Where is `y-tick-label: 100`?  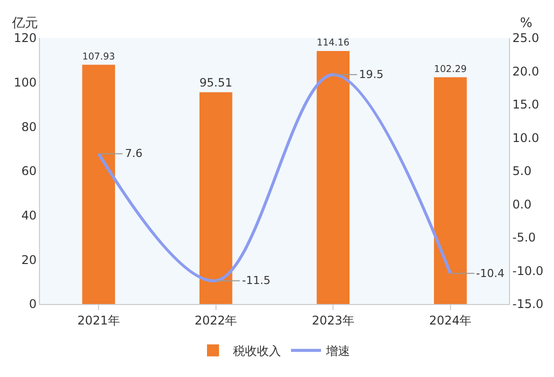
y-tick-label: 100 is located at coordinates (25, 83).